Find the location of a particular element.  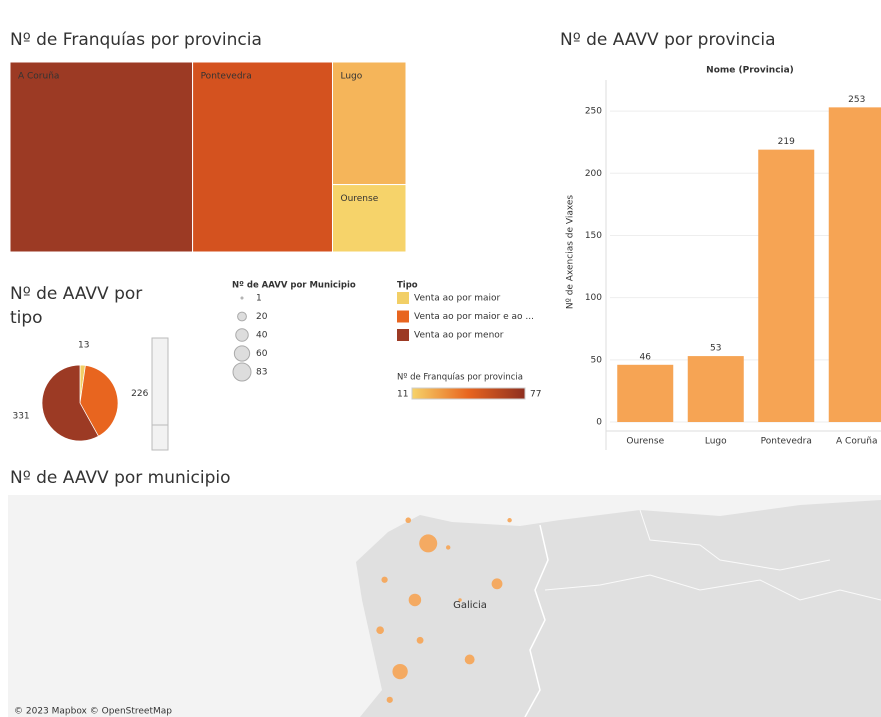

y-axis-label: Nº de Axencias de Viaxes is located at coordinates (571, 252).